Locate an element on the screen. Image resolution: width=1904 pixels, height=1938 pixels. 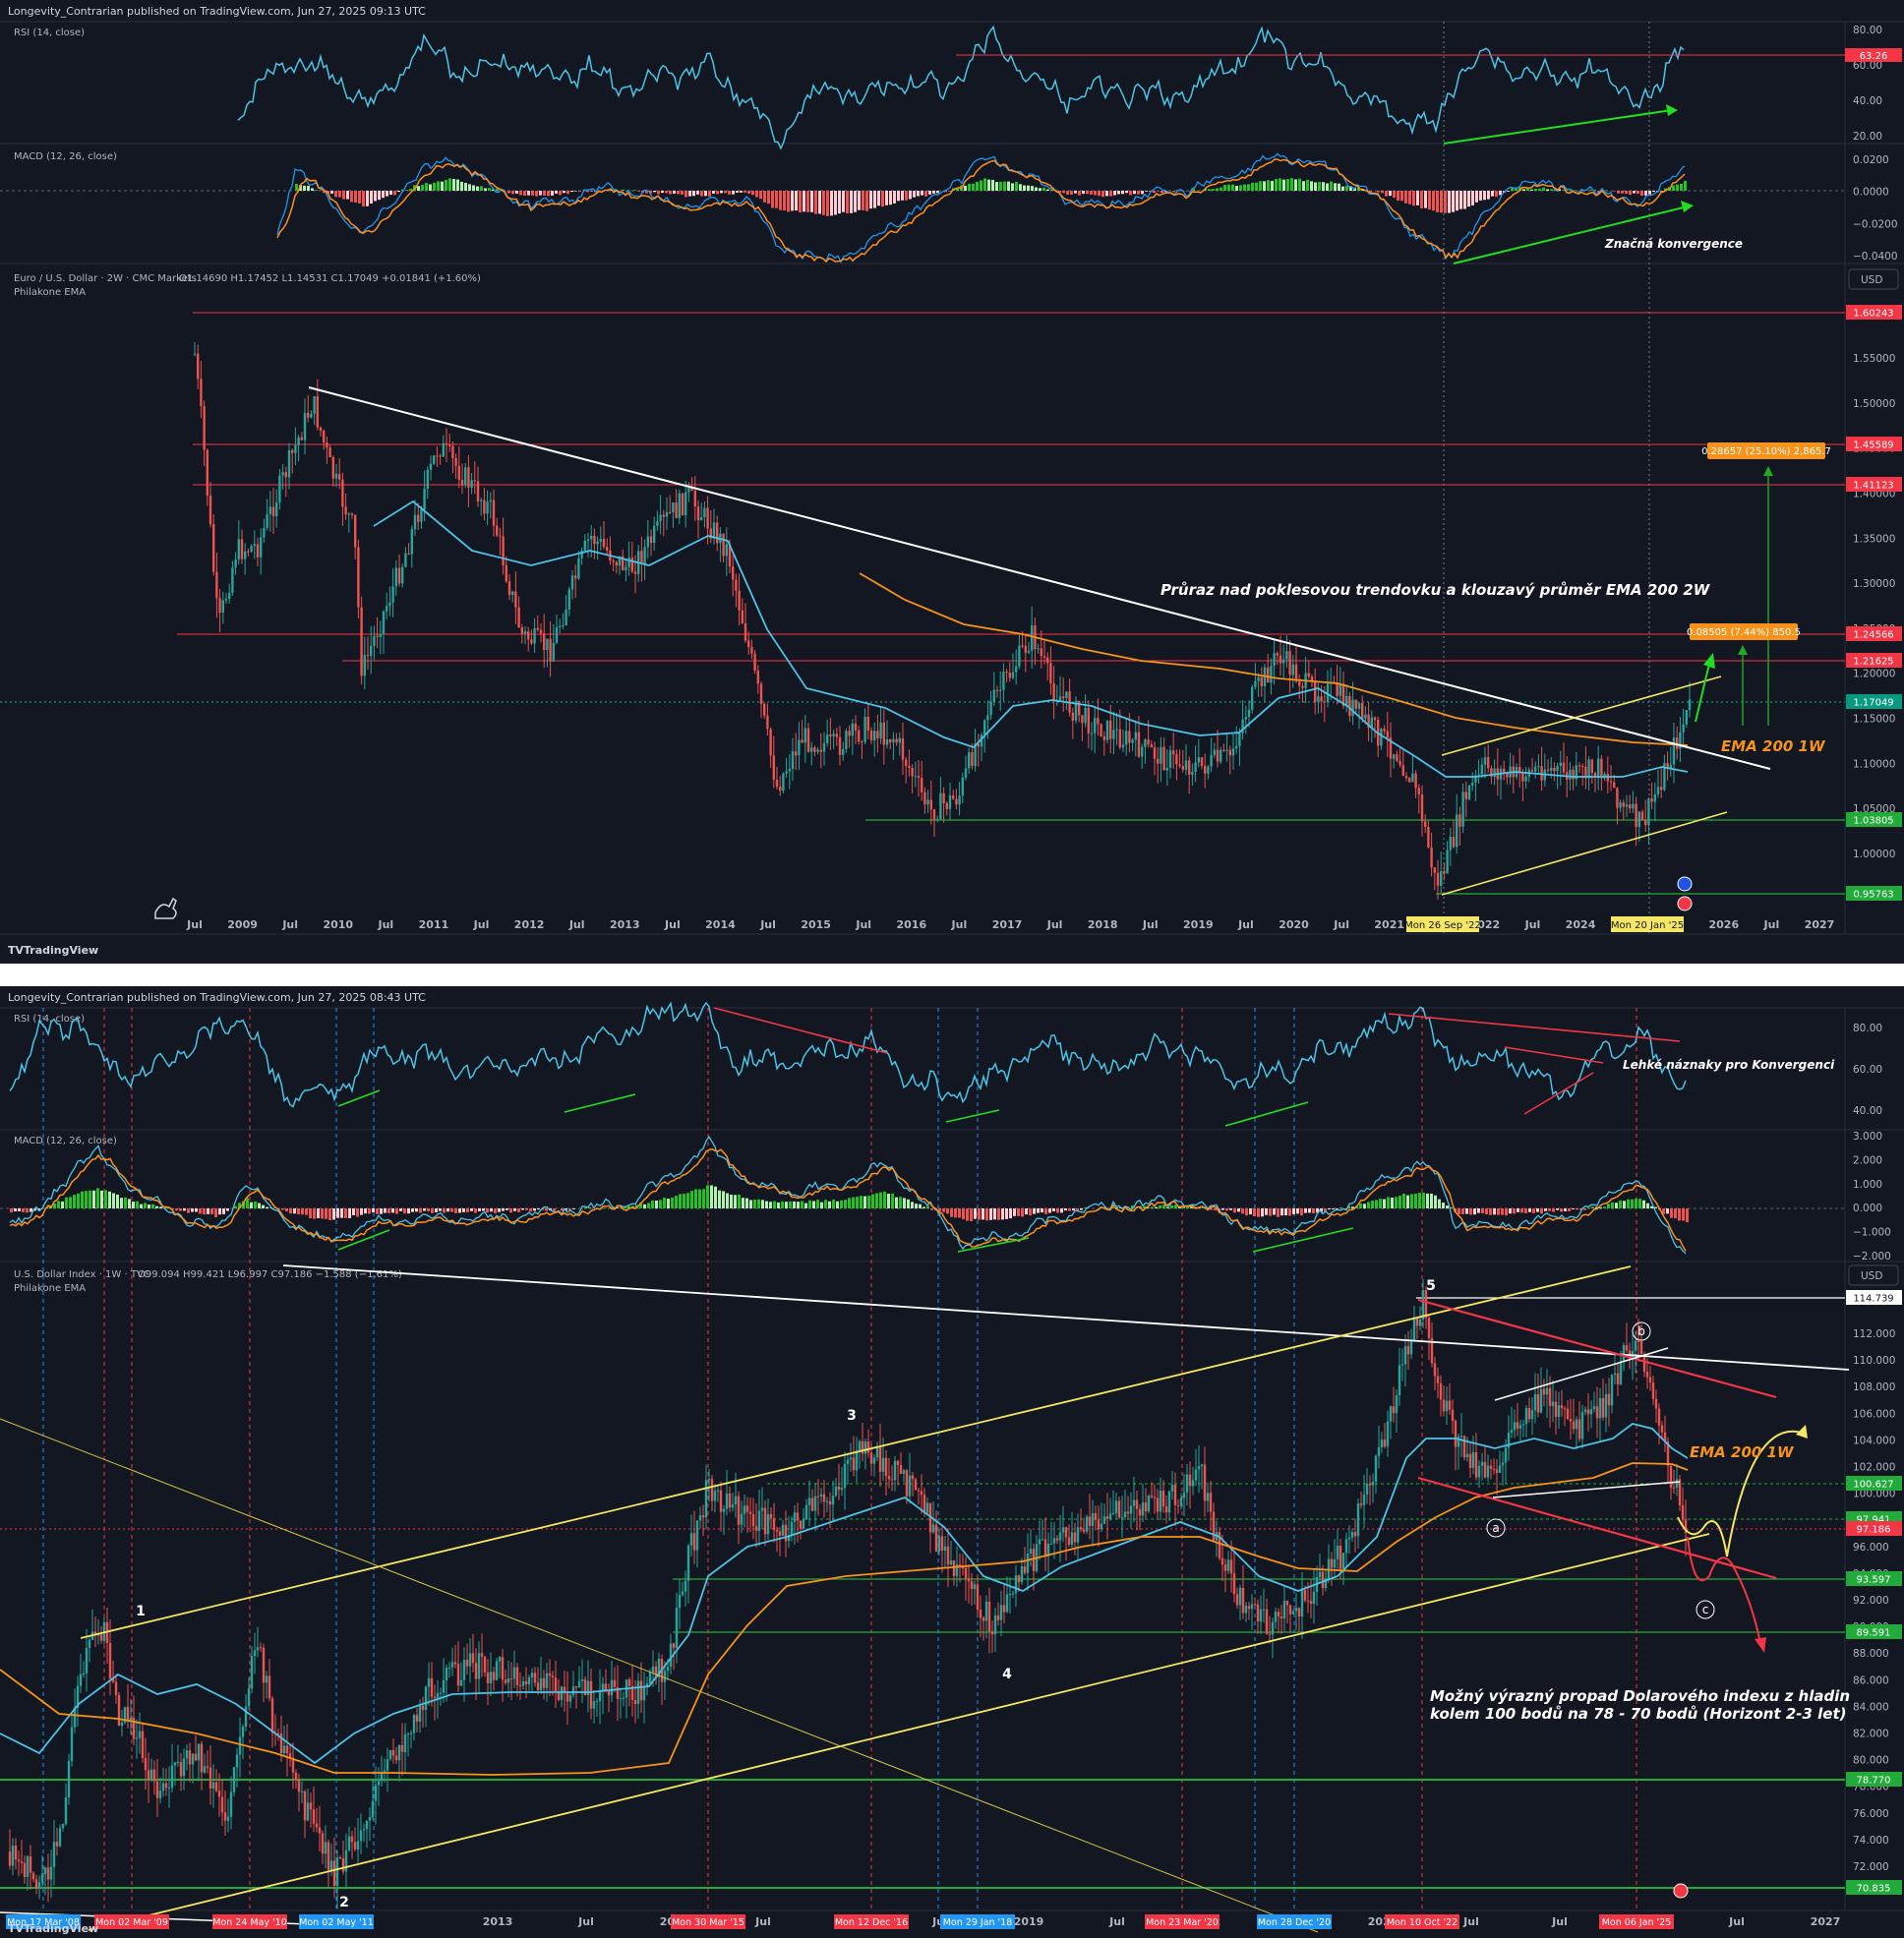
chart2-price-axis-label: 96.000 is located at coordinates (1871, 1548).